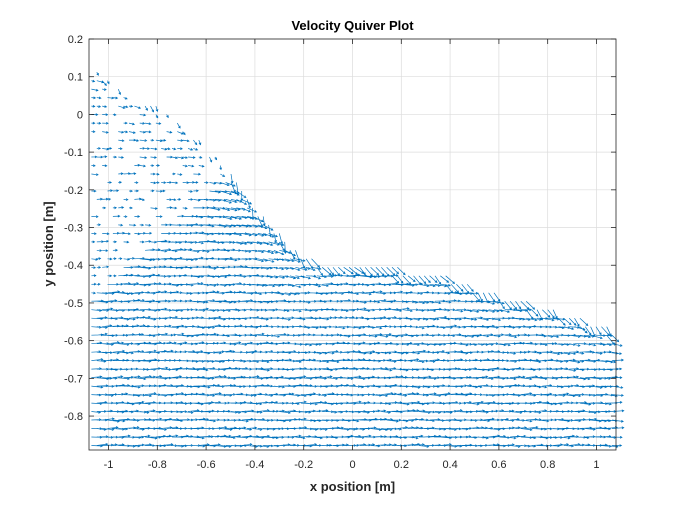  Describe the element at coordinates (206, 465) in the screenshot. I see `x-tick-label: -0.6` at that location.